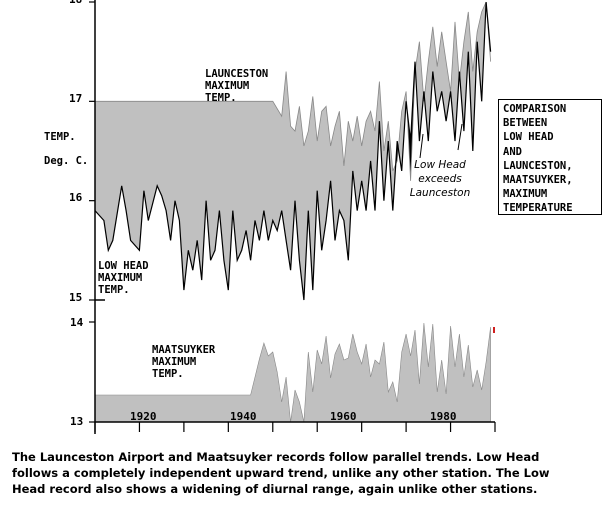  I want to click on annotation-low-head-exceeds: Low Head exceeds Launceston, so click(440, 179).